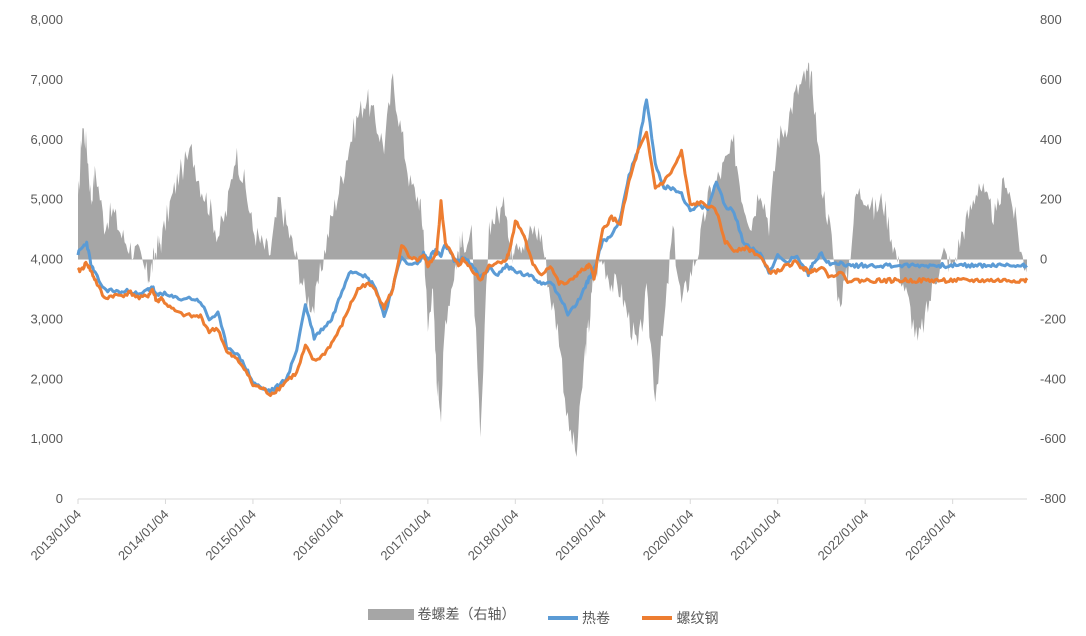 The image size is (1086, 636). Describe the element at coordinates (493, 535) in the screenshot. I see `x-tick-label: 2018/01/04` at that location.